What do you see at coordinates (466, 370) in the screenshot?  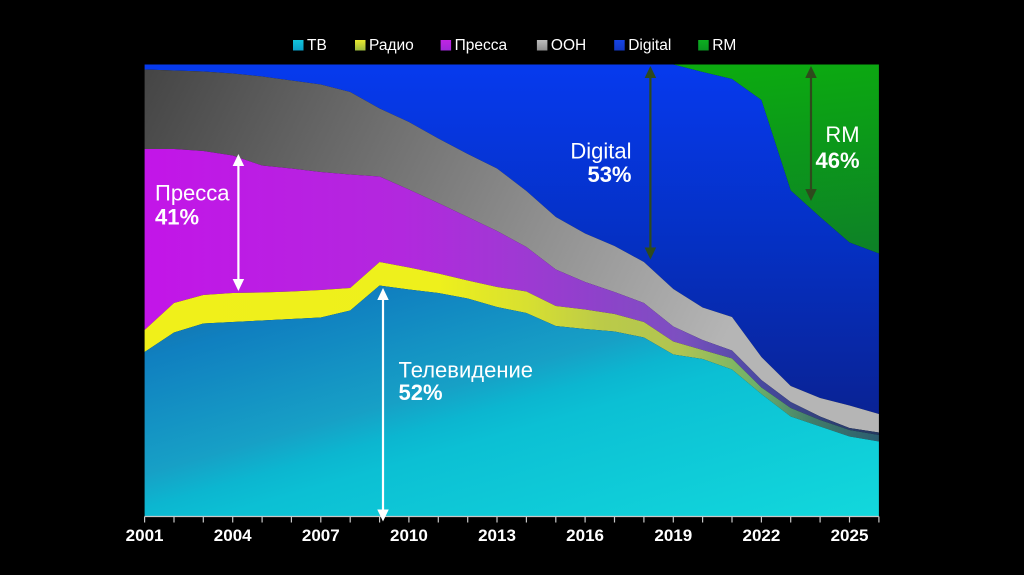 I see `svg-text: Телевидение` at bounding box center [466, 370].